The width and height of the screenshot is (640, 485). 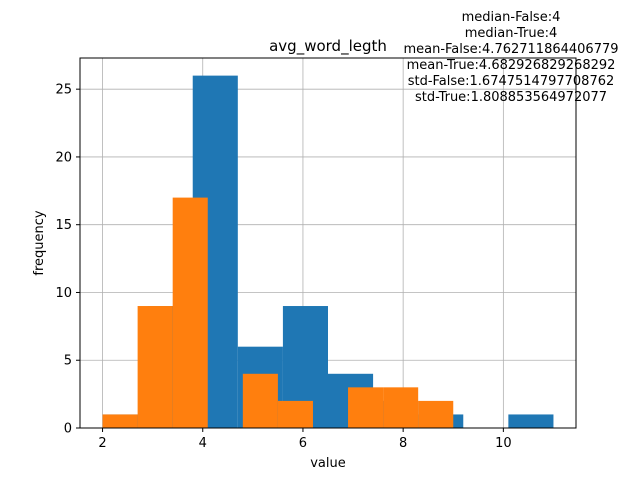 What do you see at coordinates (203, 443) in the screenshot?
I see `x-tick-label: 4` at bounding box center [203, 443].